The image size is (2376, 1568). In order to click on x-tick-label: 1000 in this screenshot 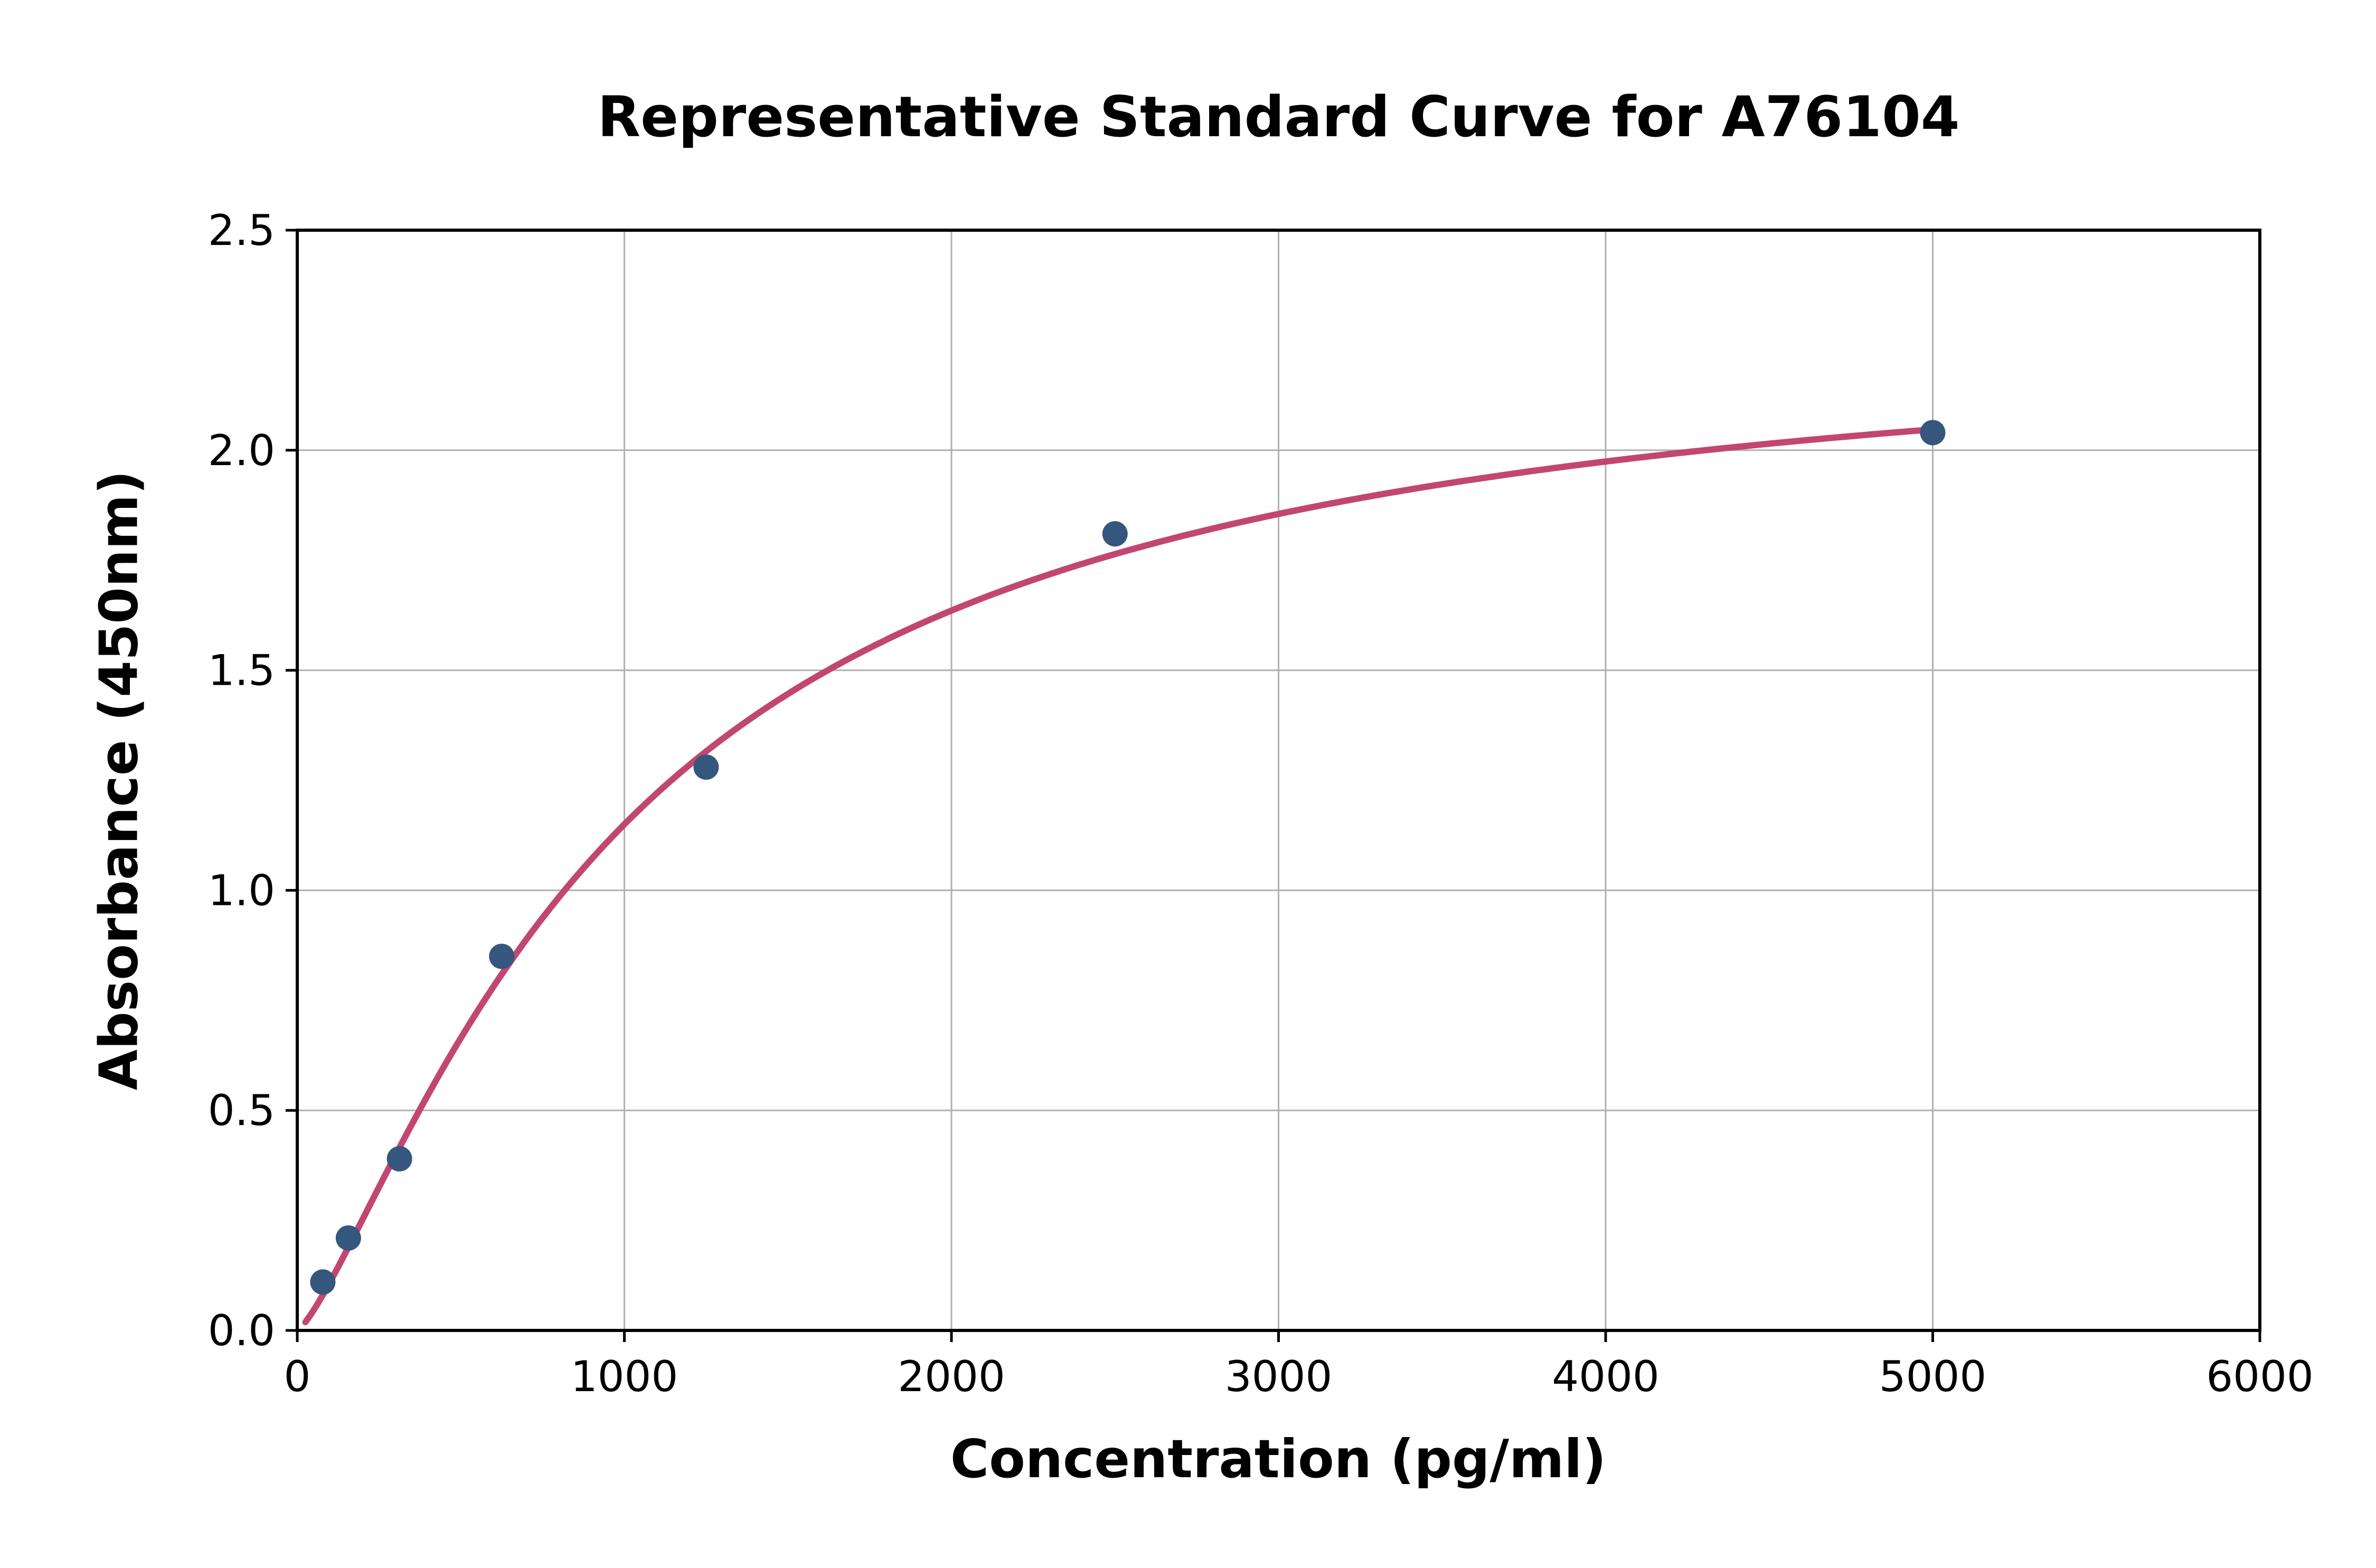, I will do `click(624, 1376)`.